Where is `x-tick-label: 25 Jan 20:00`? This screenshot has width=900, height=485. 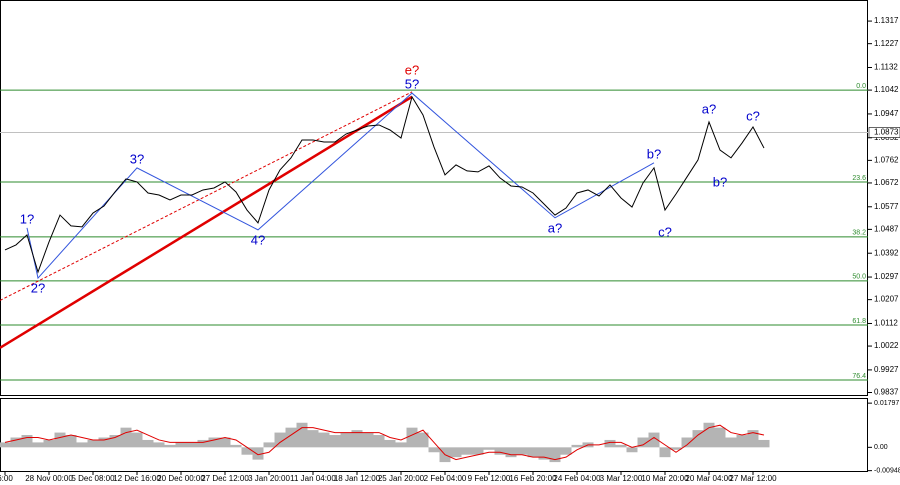 x-tick-label: 25 Jan 20:00 is located at coordinates (401, 478).